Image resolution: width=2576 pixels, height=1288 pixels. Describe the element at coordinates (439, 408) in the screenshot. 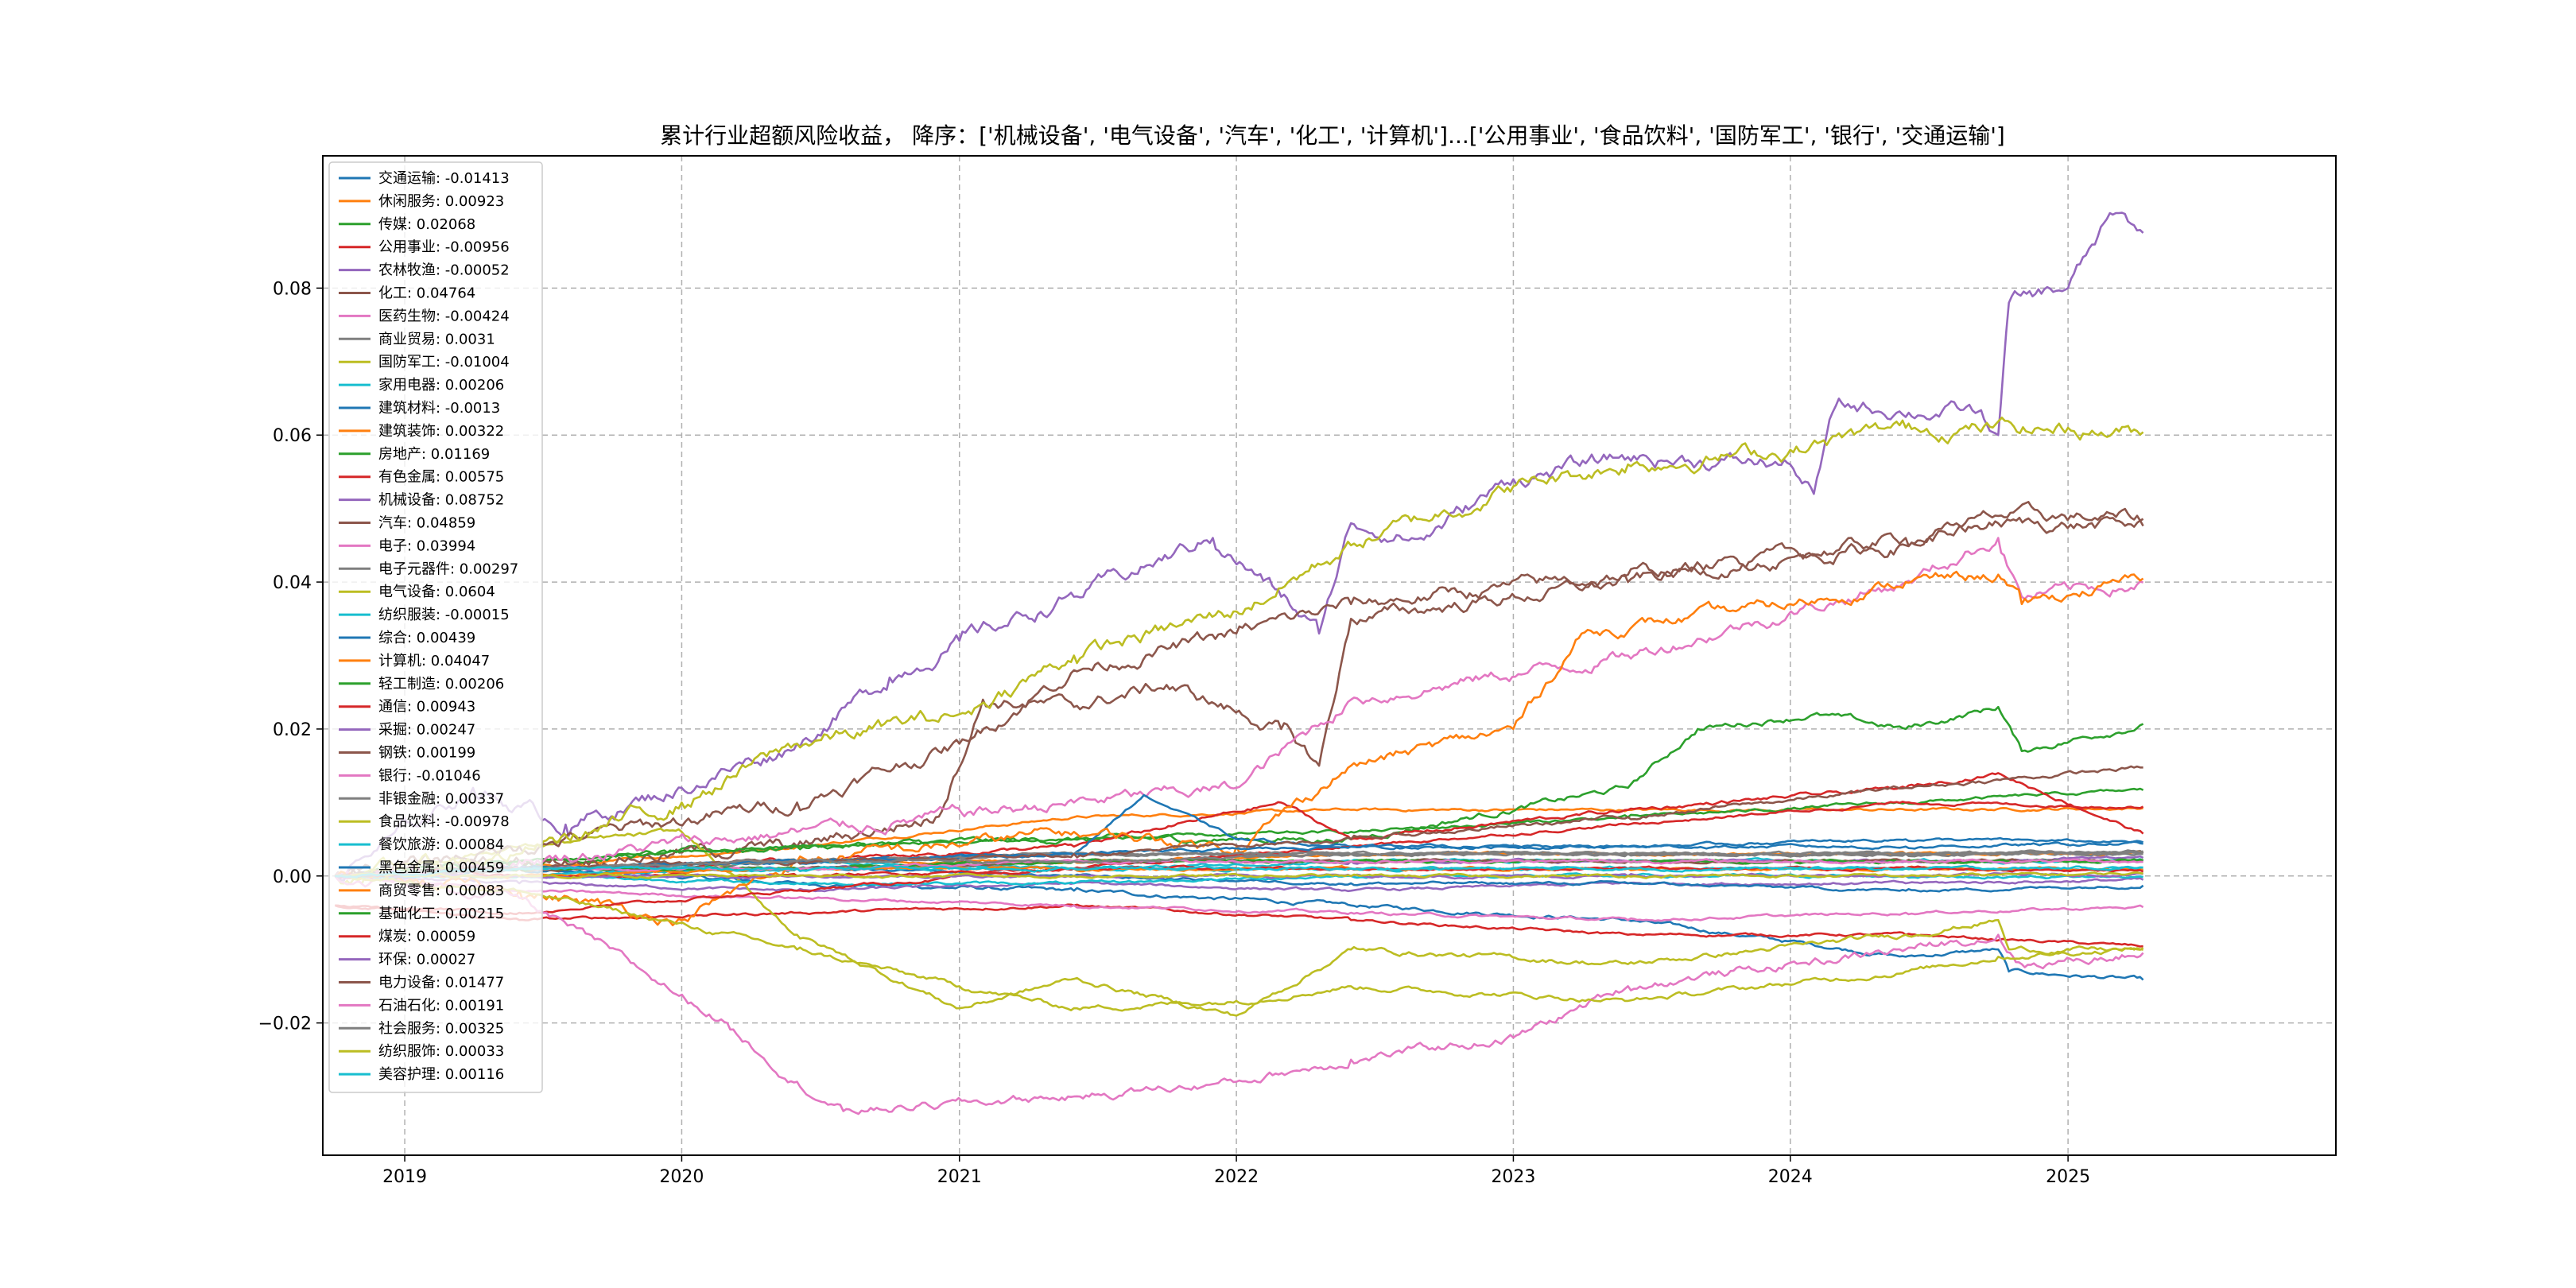

I see `legend-label: 建筑材料: -0.0013` at that location.